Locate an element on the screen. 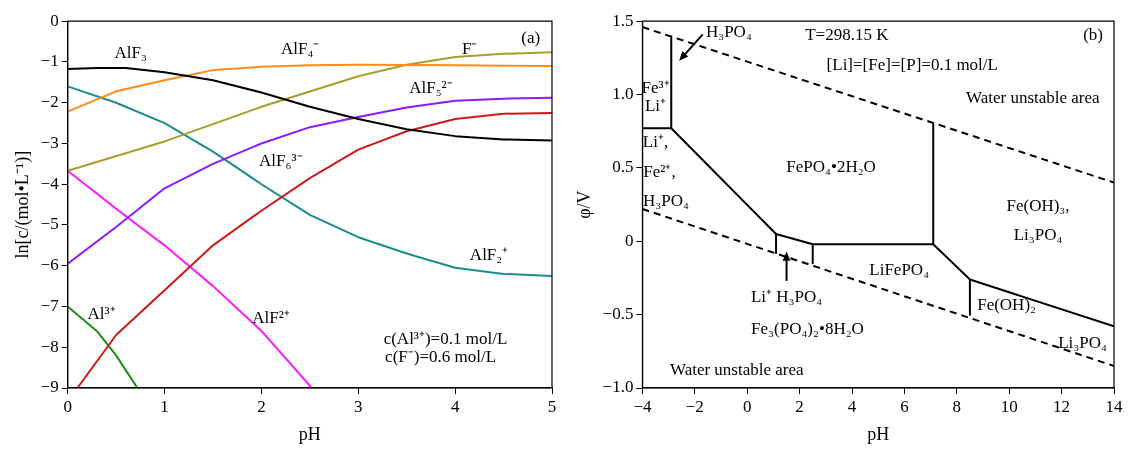 The height and width of the screenshot is (458, 1139). annotation: Li⁺, is located at coordinates (655, 142).